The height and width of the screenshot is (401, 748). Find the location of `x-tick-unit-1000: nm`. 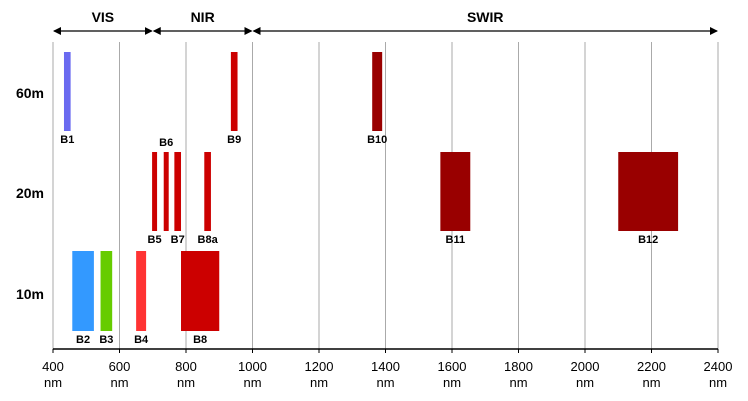

x-tick-unit-1000: nm is located at coordinates (252, 382).